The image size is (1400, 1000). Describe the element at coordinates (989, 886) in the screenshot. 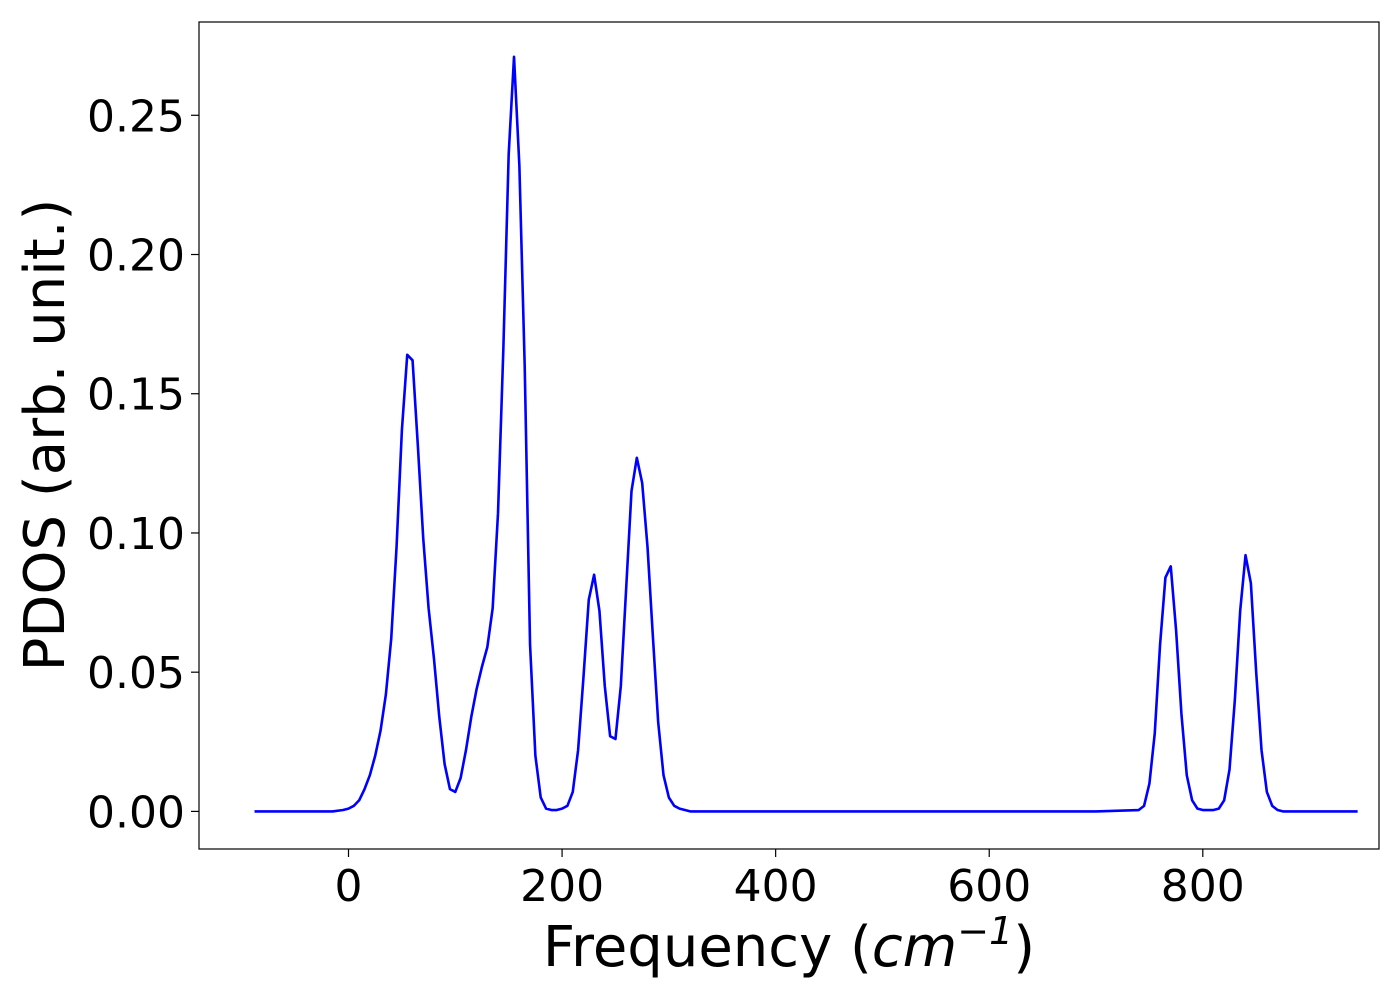

I see `x-tick-label: 600` at that location.